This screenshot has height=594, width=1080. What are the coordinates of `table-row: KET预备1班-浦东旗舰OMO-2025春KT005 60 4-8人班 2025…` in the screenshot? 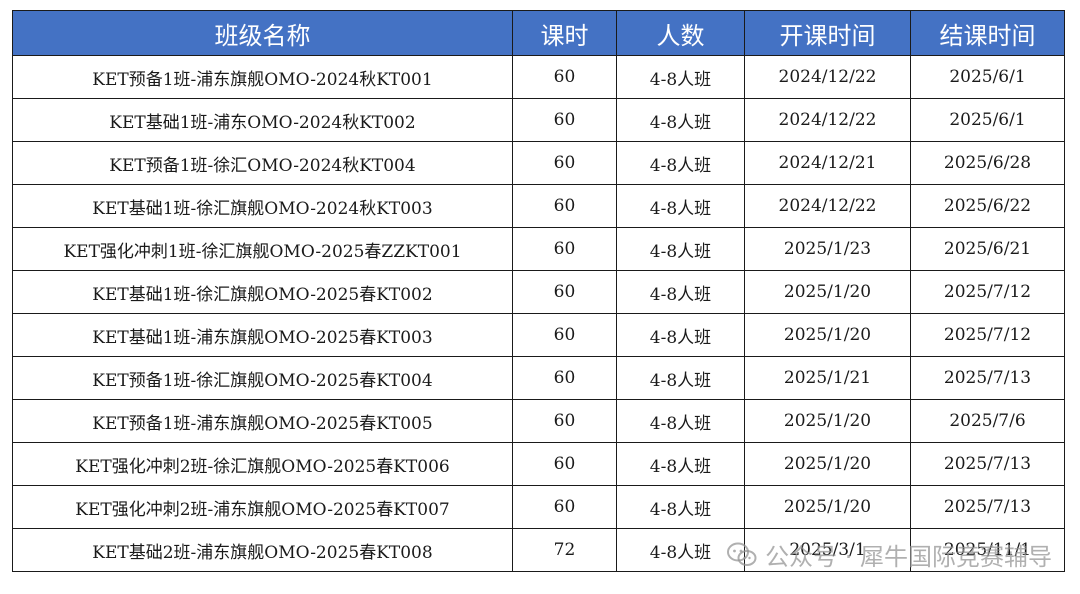 It's located at (538, 421).